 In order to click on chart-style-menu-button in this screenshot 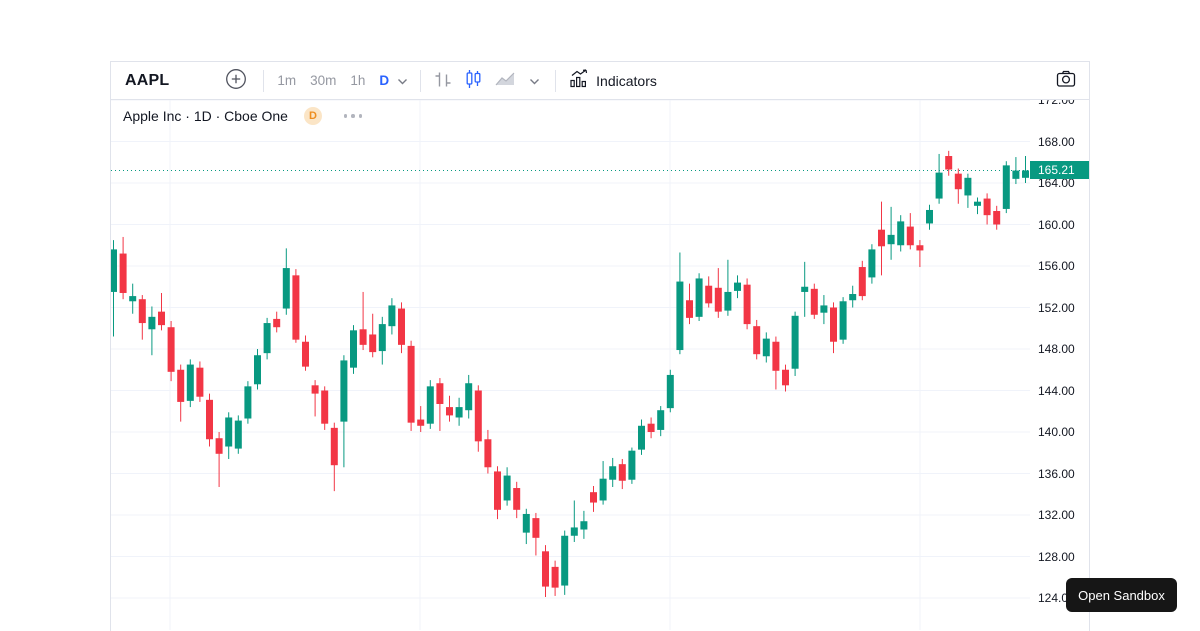, I will do `click(534, 81)`.